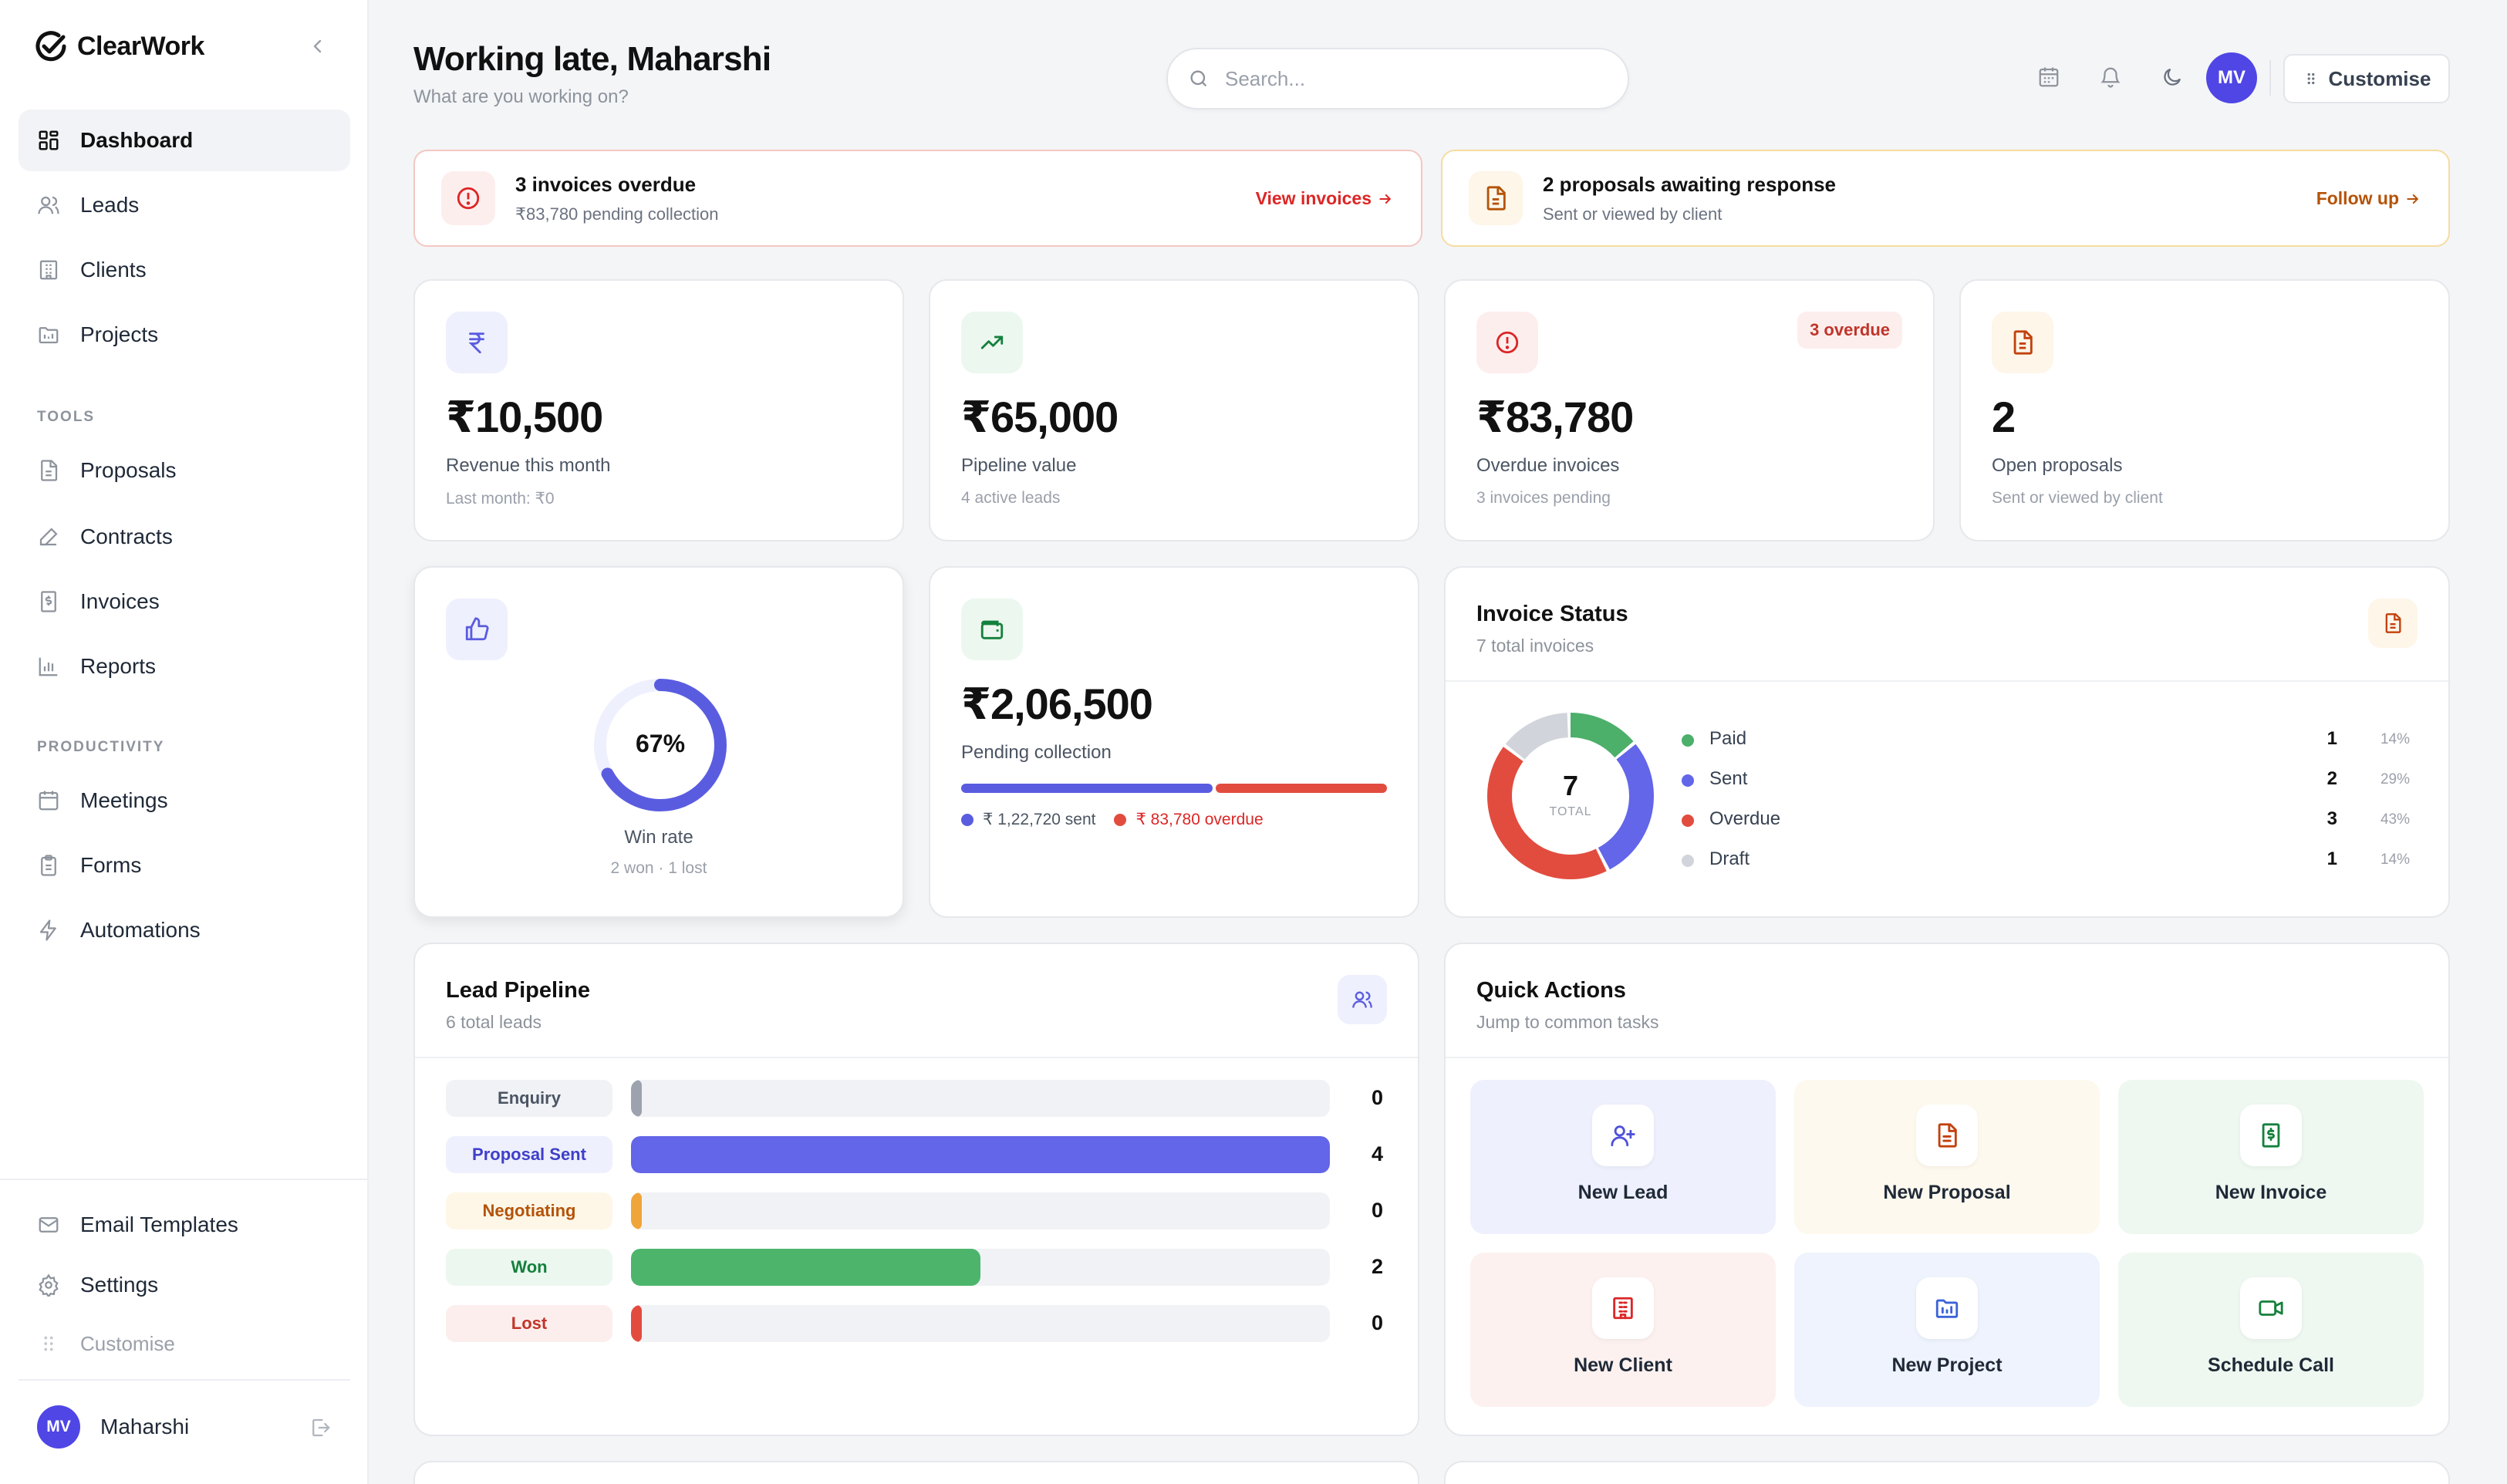  Describe the element at coordinates (2231, 77) in the screenshot. I see `user-avatar-button: MV` at that location.